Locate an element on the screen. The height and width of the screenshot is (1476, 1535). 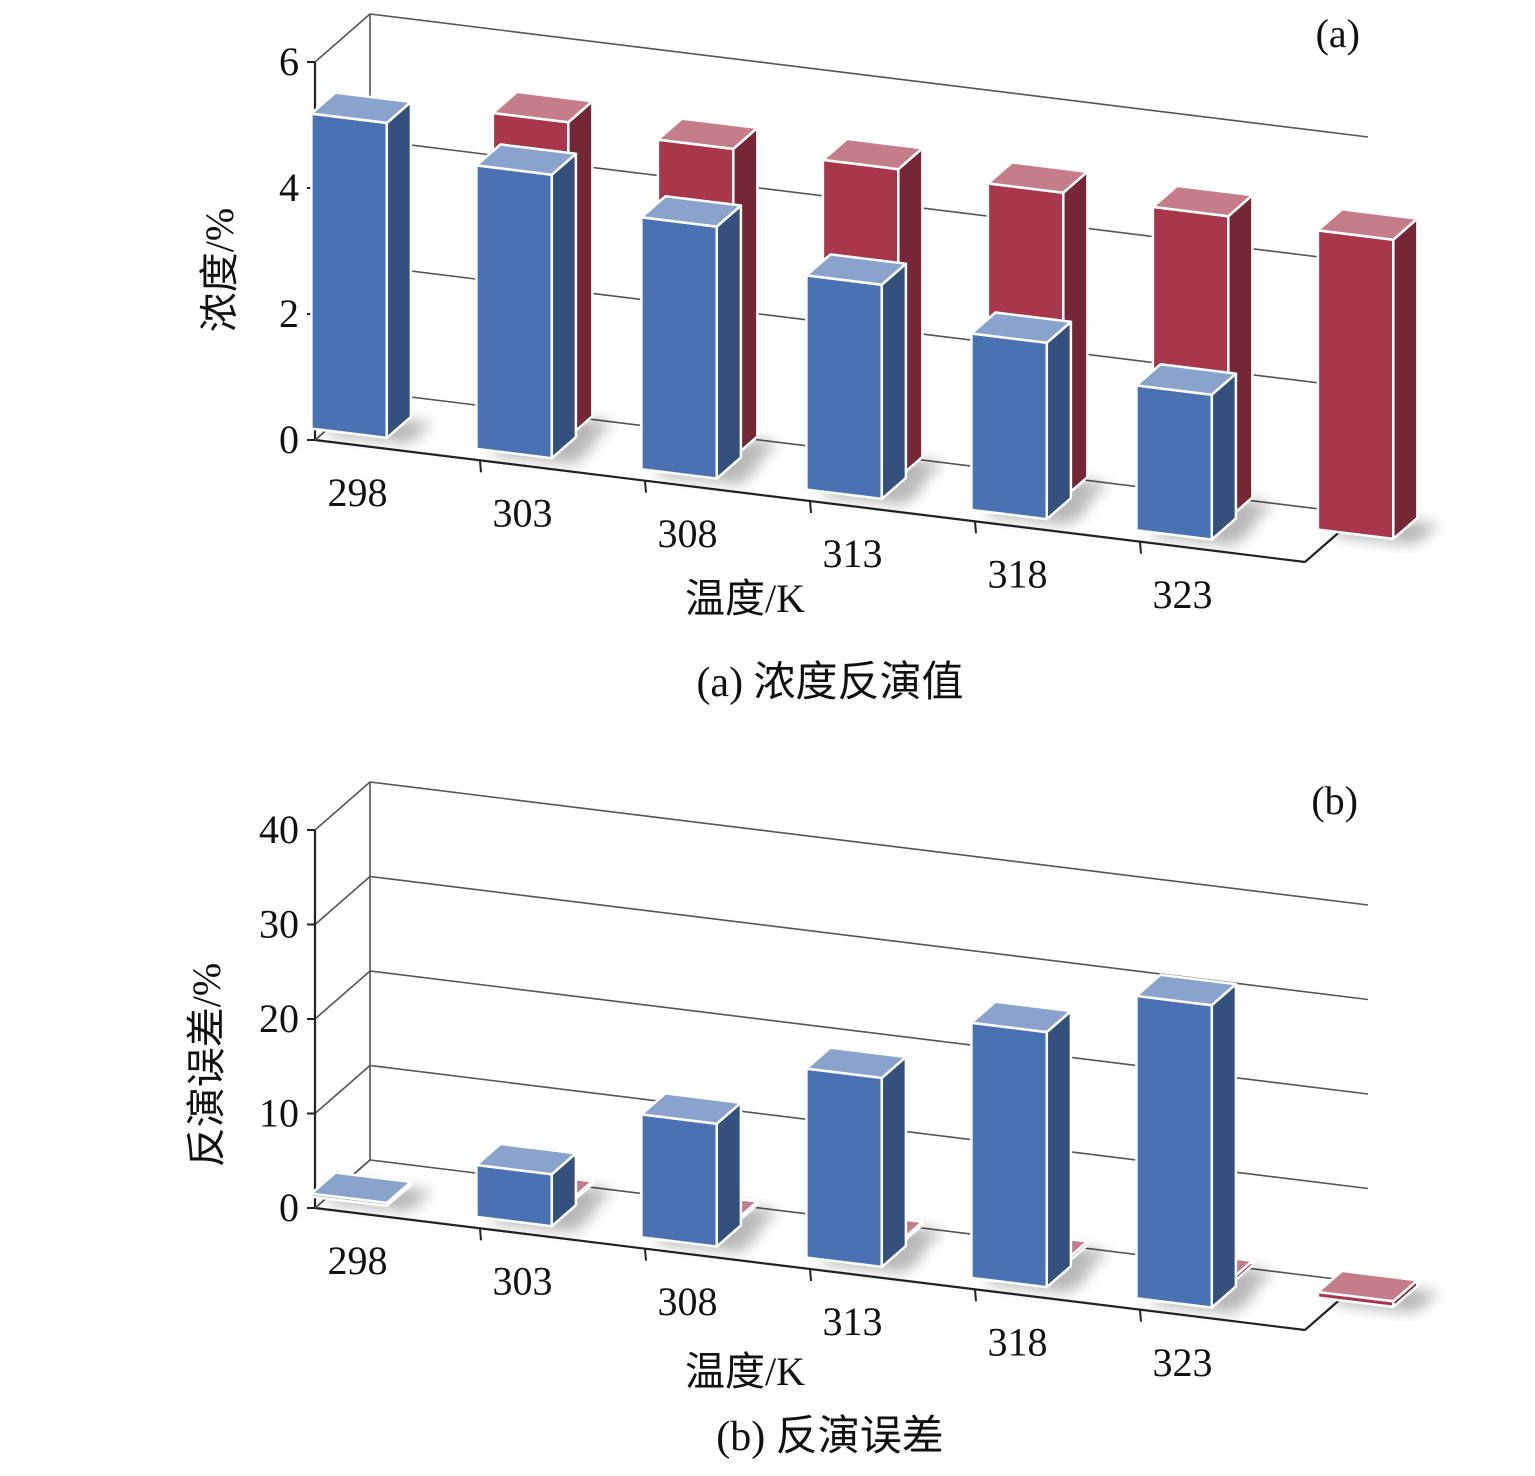
panel-b-caption: (b) 反演误差 is located at coordinates (829, 1437).